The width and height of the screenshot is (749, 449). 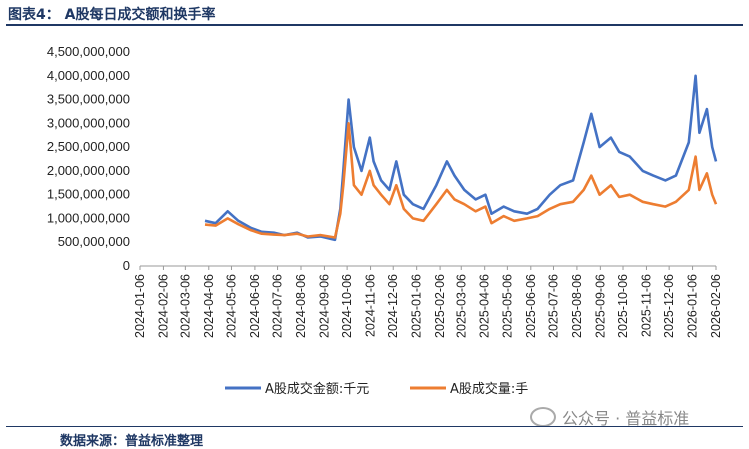 I want to click on x-tick-label: 2024-05-06, so click(x=231, y=306).